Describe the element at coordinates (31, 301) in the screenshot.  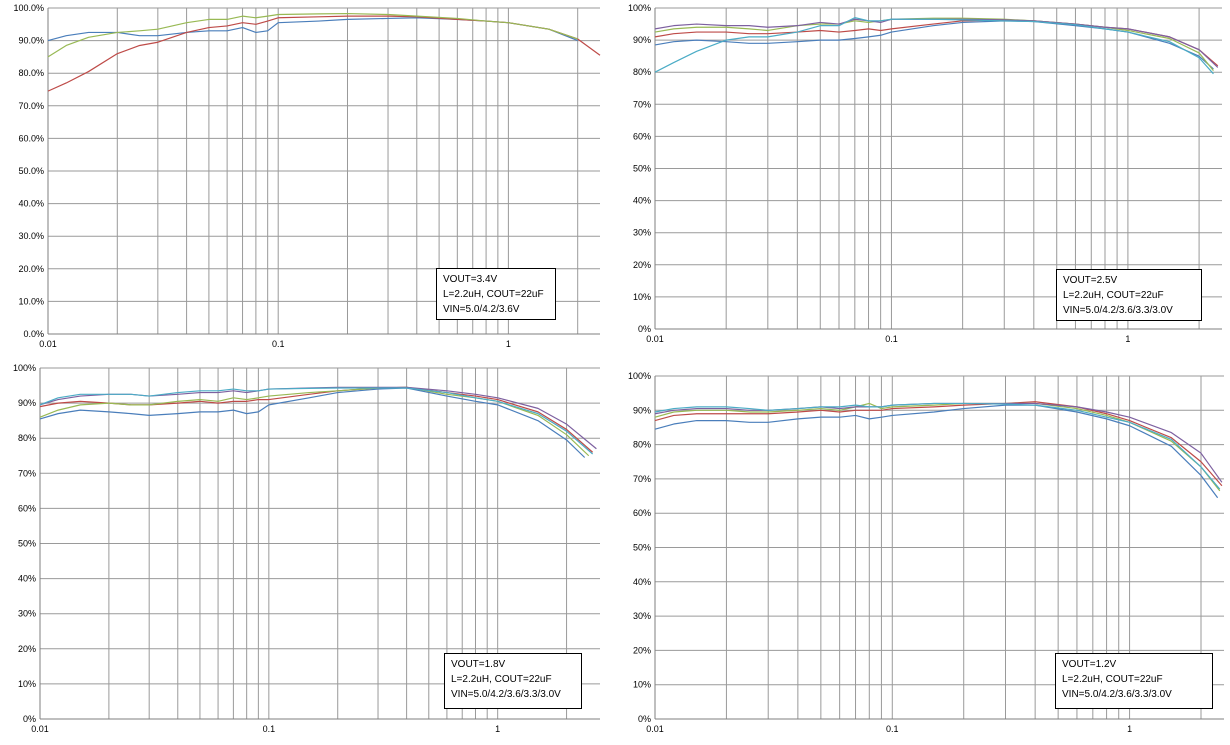
I see `y-tick-label: 10.0%` at that location.